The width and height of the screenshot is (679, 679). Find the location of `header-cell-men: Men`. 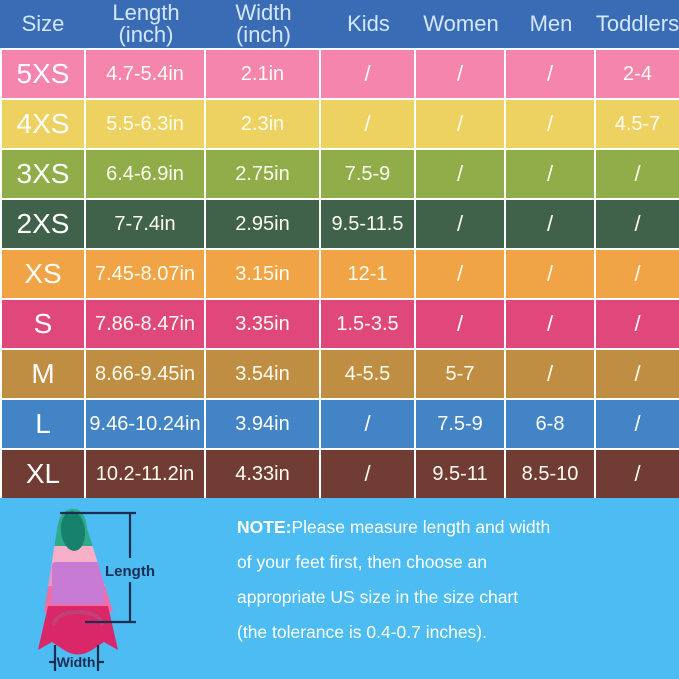

header-cell-men: Men is located at coordinates (551, 24).